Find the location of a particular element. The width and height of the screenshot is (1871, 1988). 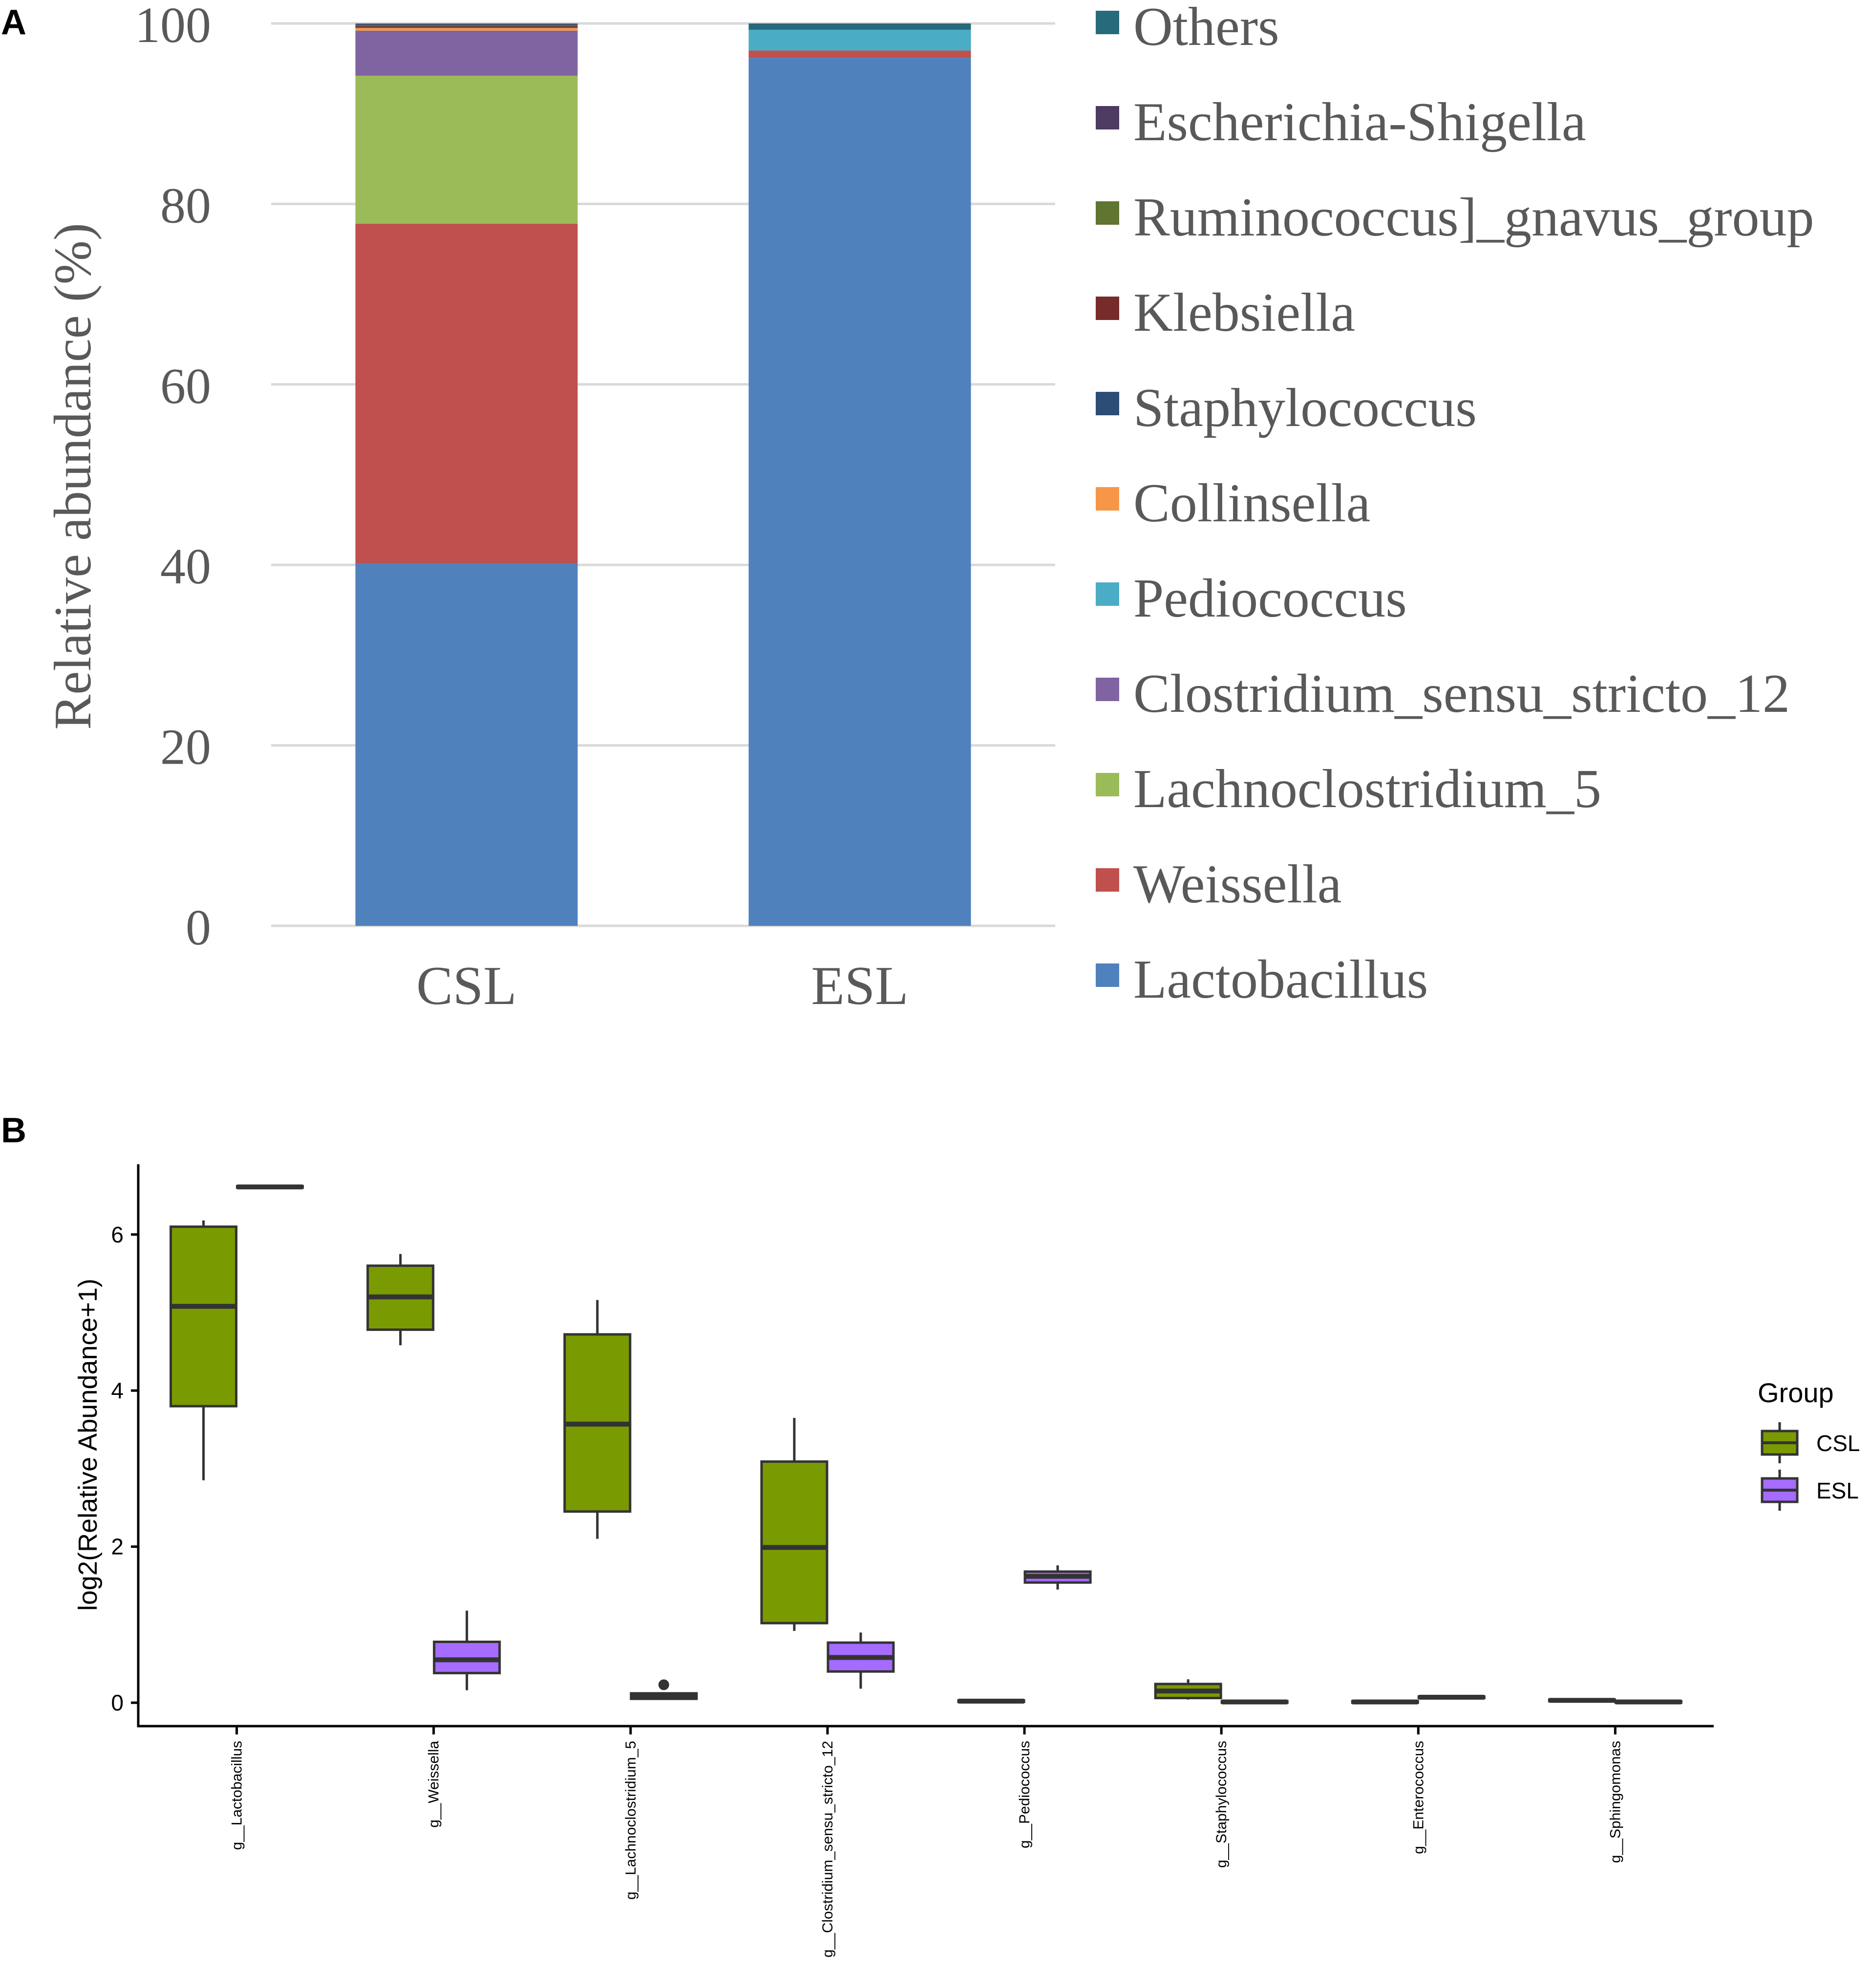

y-axis-title: Relative abundance (%) is located at coordinates (73, 476).